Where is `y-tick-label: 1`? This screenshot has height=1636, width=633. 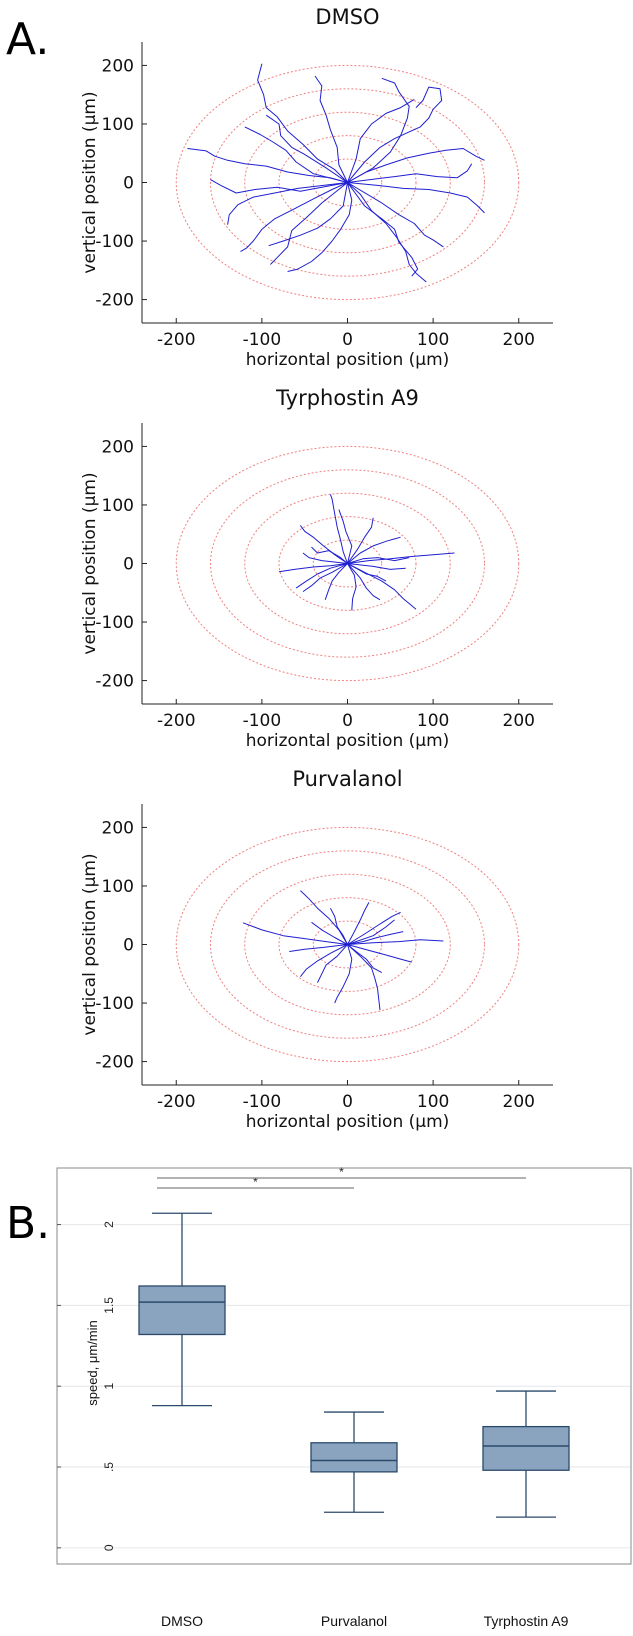 y-tick-label: 1 is located at coordinates (109, 1386).